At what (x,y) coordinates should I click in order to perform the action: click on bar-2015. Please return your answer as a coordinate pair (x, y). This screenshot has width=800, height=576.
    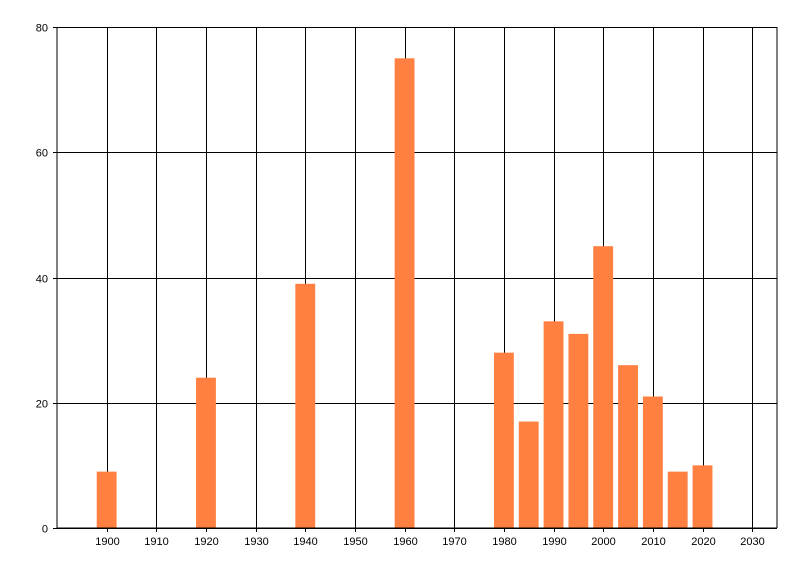
    Looking at the image, I should click on (677, 499).